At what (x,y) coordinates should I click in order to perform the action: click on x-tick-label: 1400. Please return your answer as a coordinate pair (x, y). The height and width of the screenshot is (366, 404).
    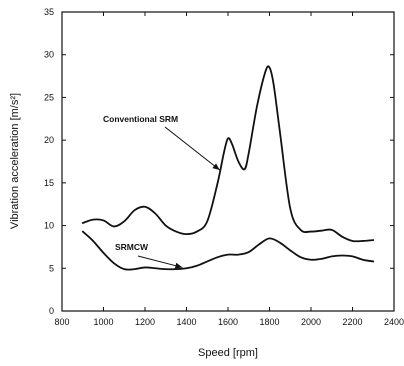
    Looking at the image, I should click on (186, 322).